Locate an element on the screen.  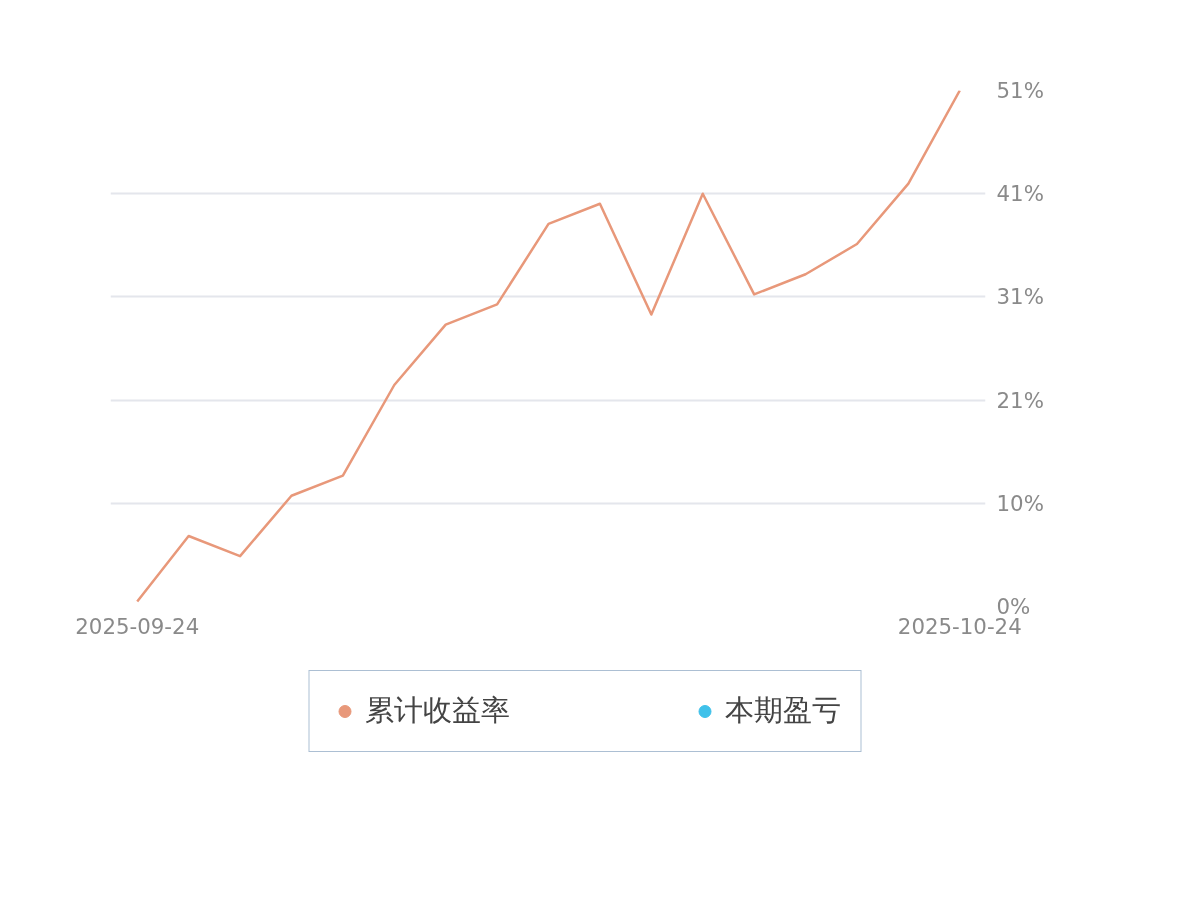
x-tick-label: 2025-09-24 is located at coordinates (137, 626).